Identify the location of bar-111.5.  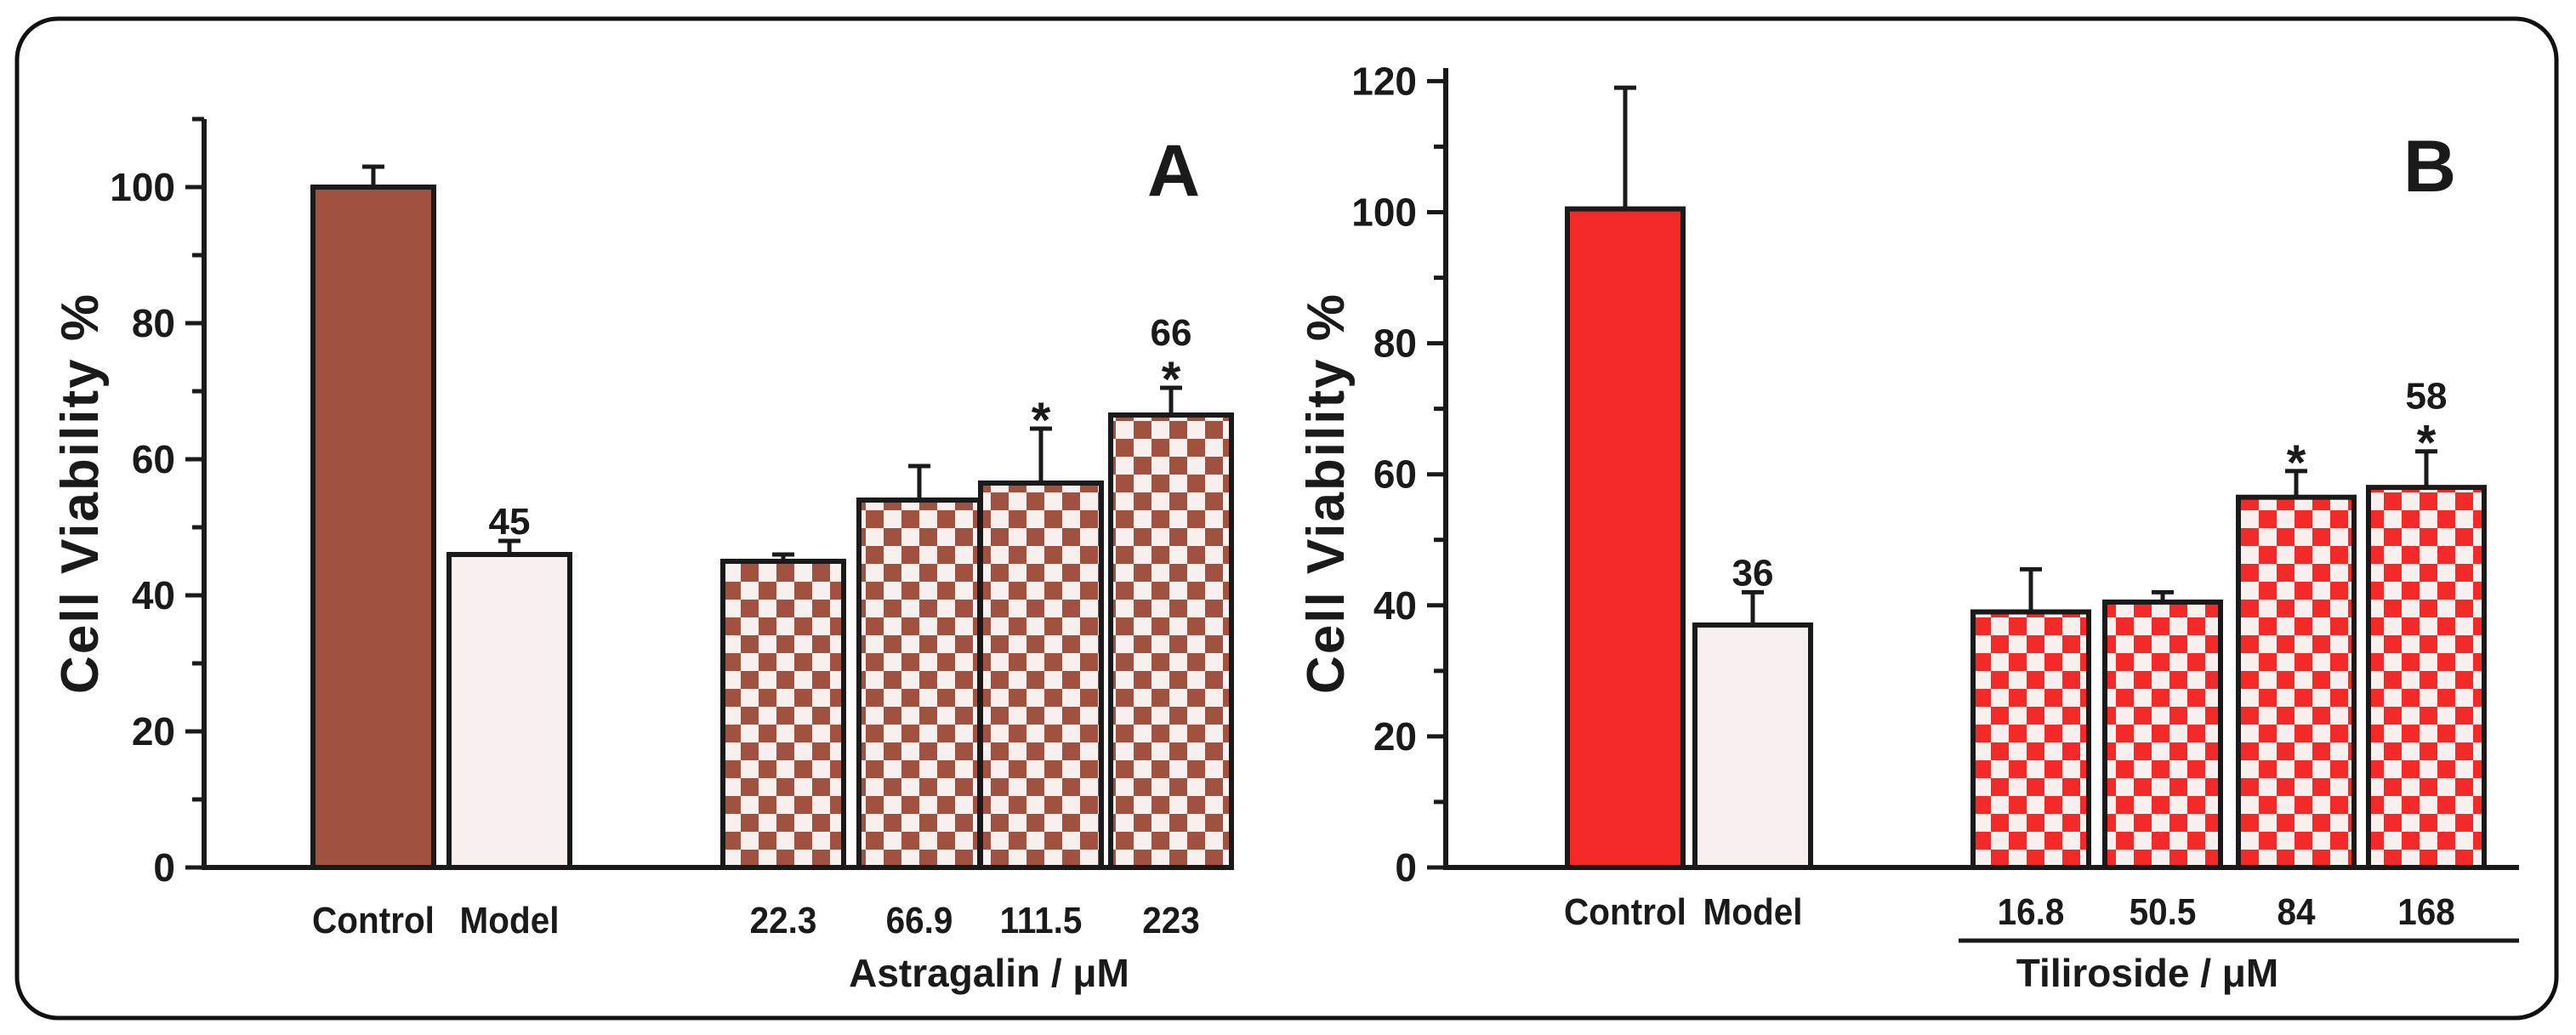
(1041, 676).